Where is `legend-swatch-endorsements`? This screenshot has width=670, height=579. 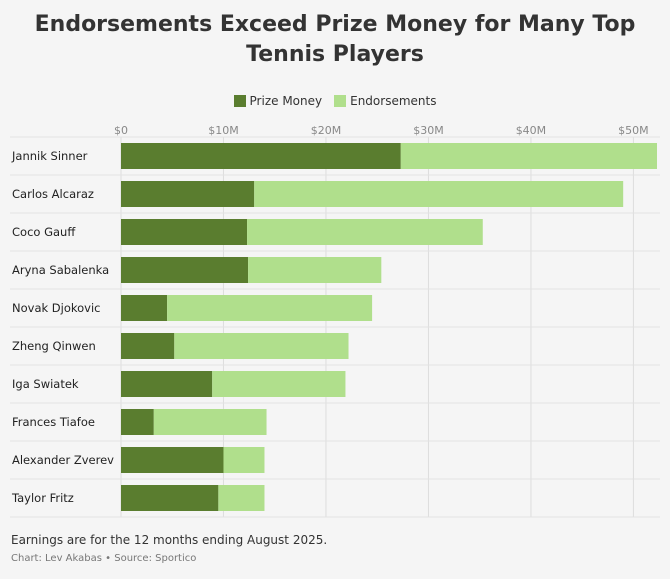
legend-swatch-endorsements is located at coordinates (340, 101).